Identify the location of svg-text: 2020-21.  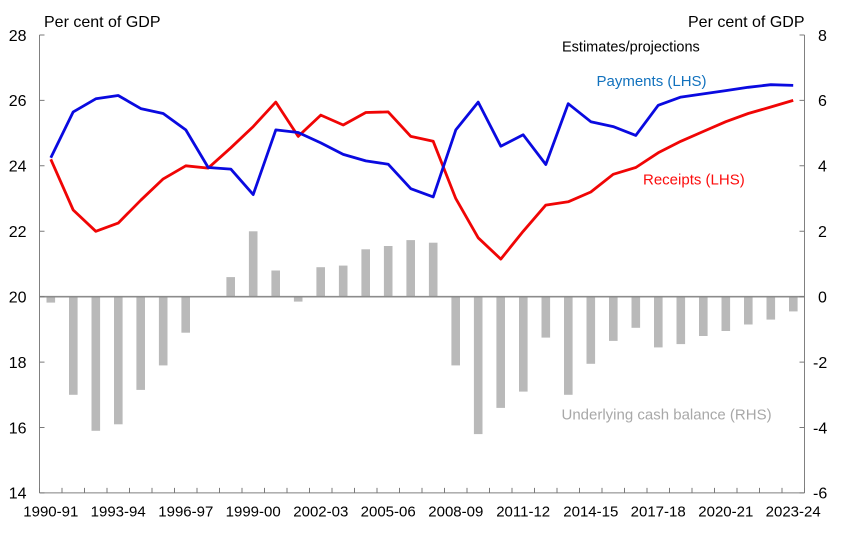
(725, 512).